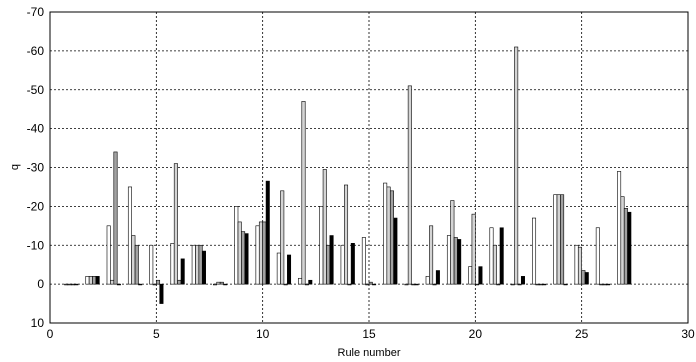  I want to click on x-tick-label: 0, so click(50, 334).